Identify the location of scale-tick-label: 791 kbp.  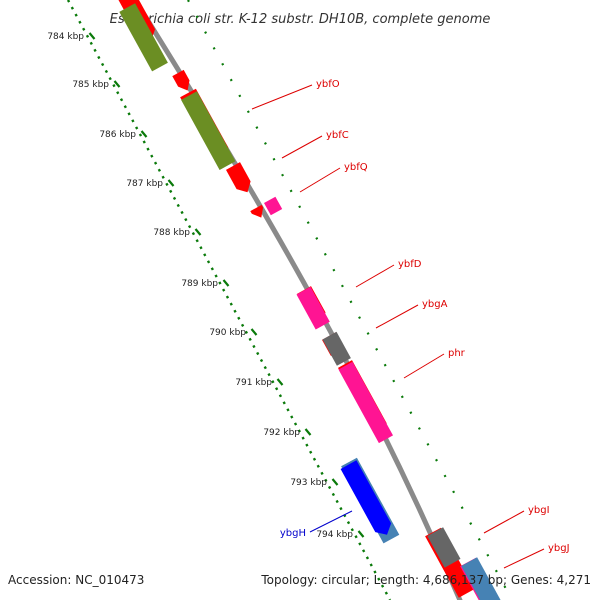
(253, 383).